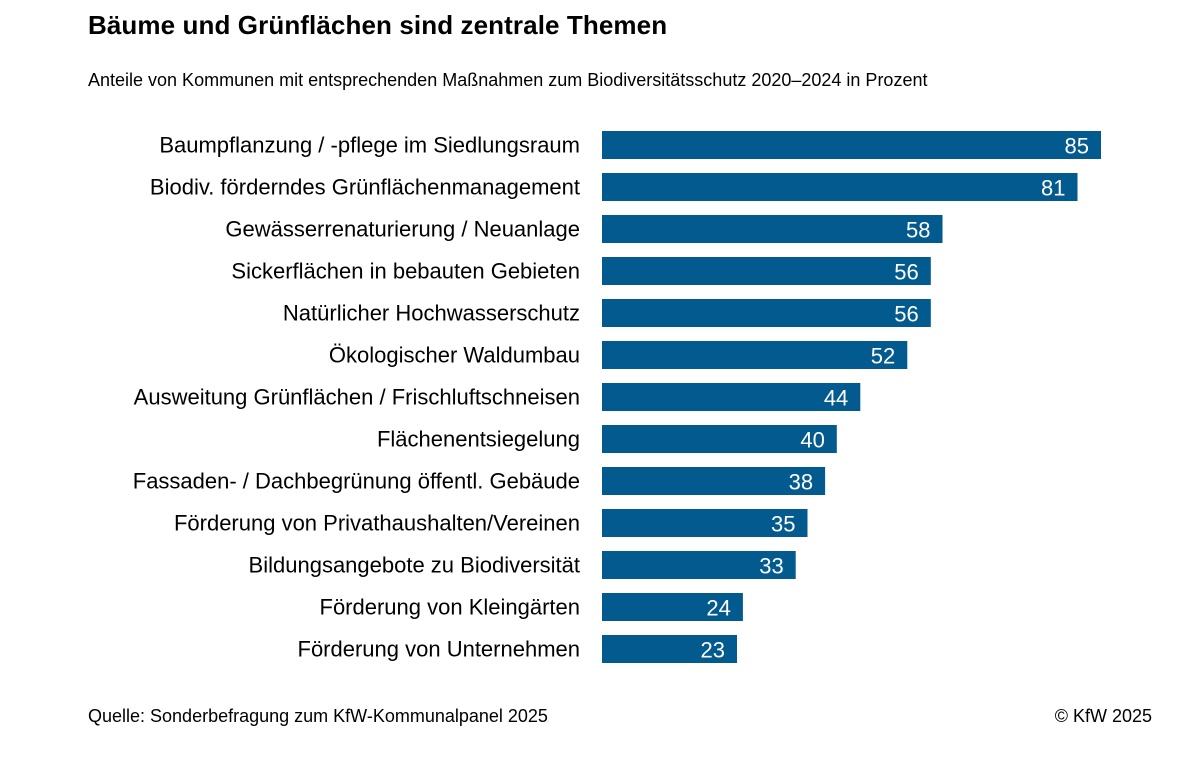 This screenshot has width=1200, height=760. Describe the element at coordinates (812, 440) in the screenshot. I see `value-label: 40` at that location.